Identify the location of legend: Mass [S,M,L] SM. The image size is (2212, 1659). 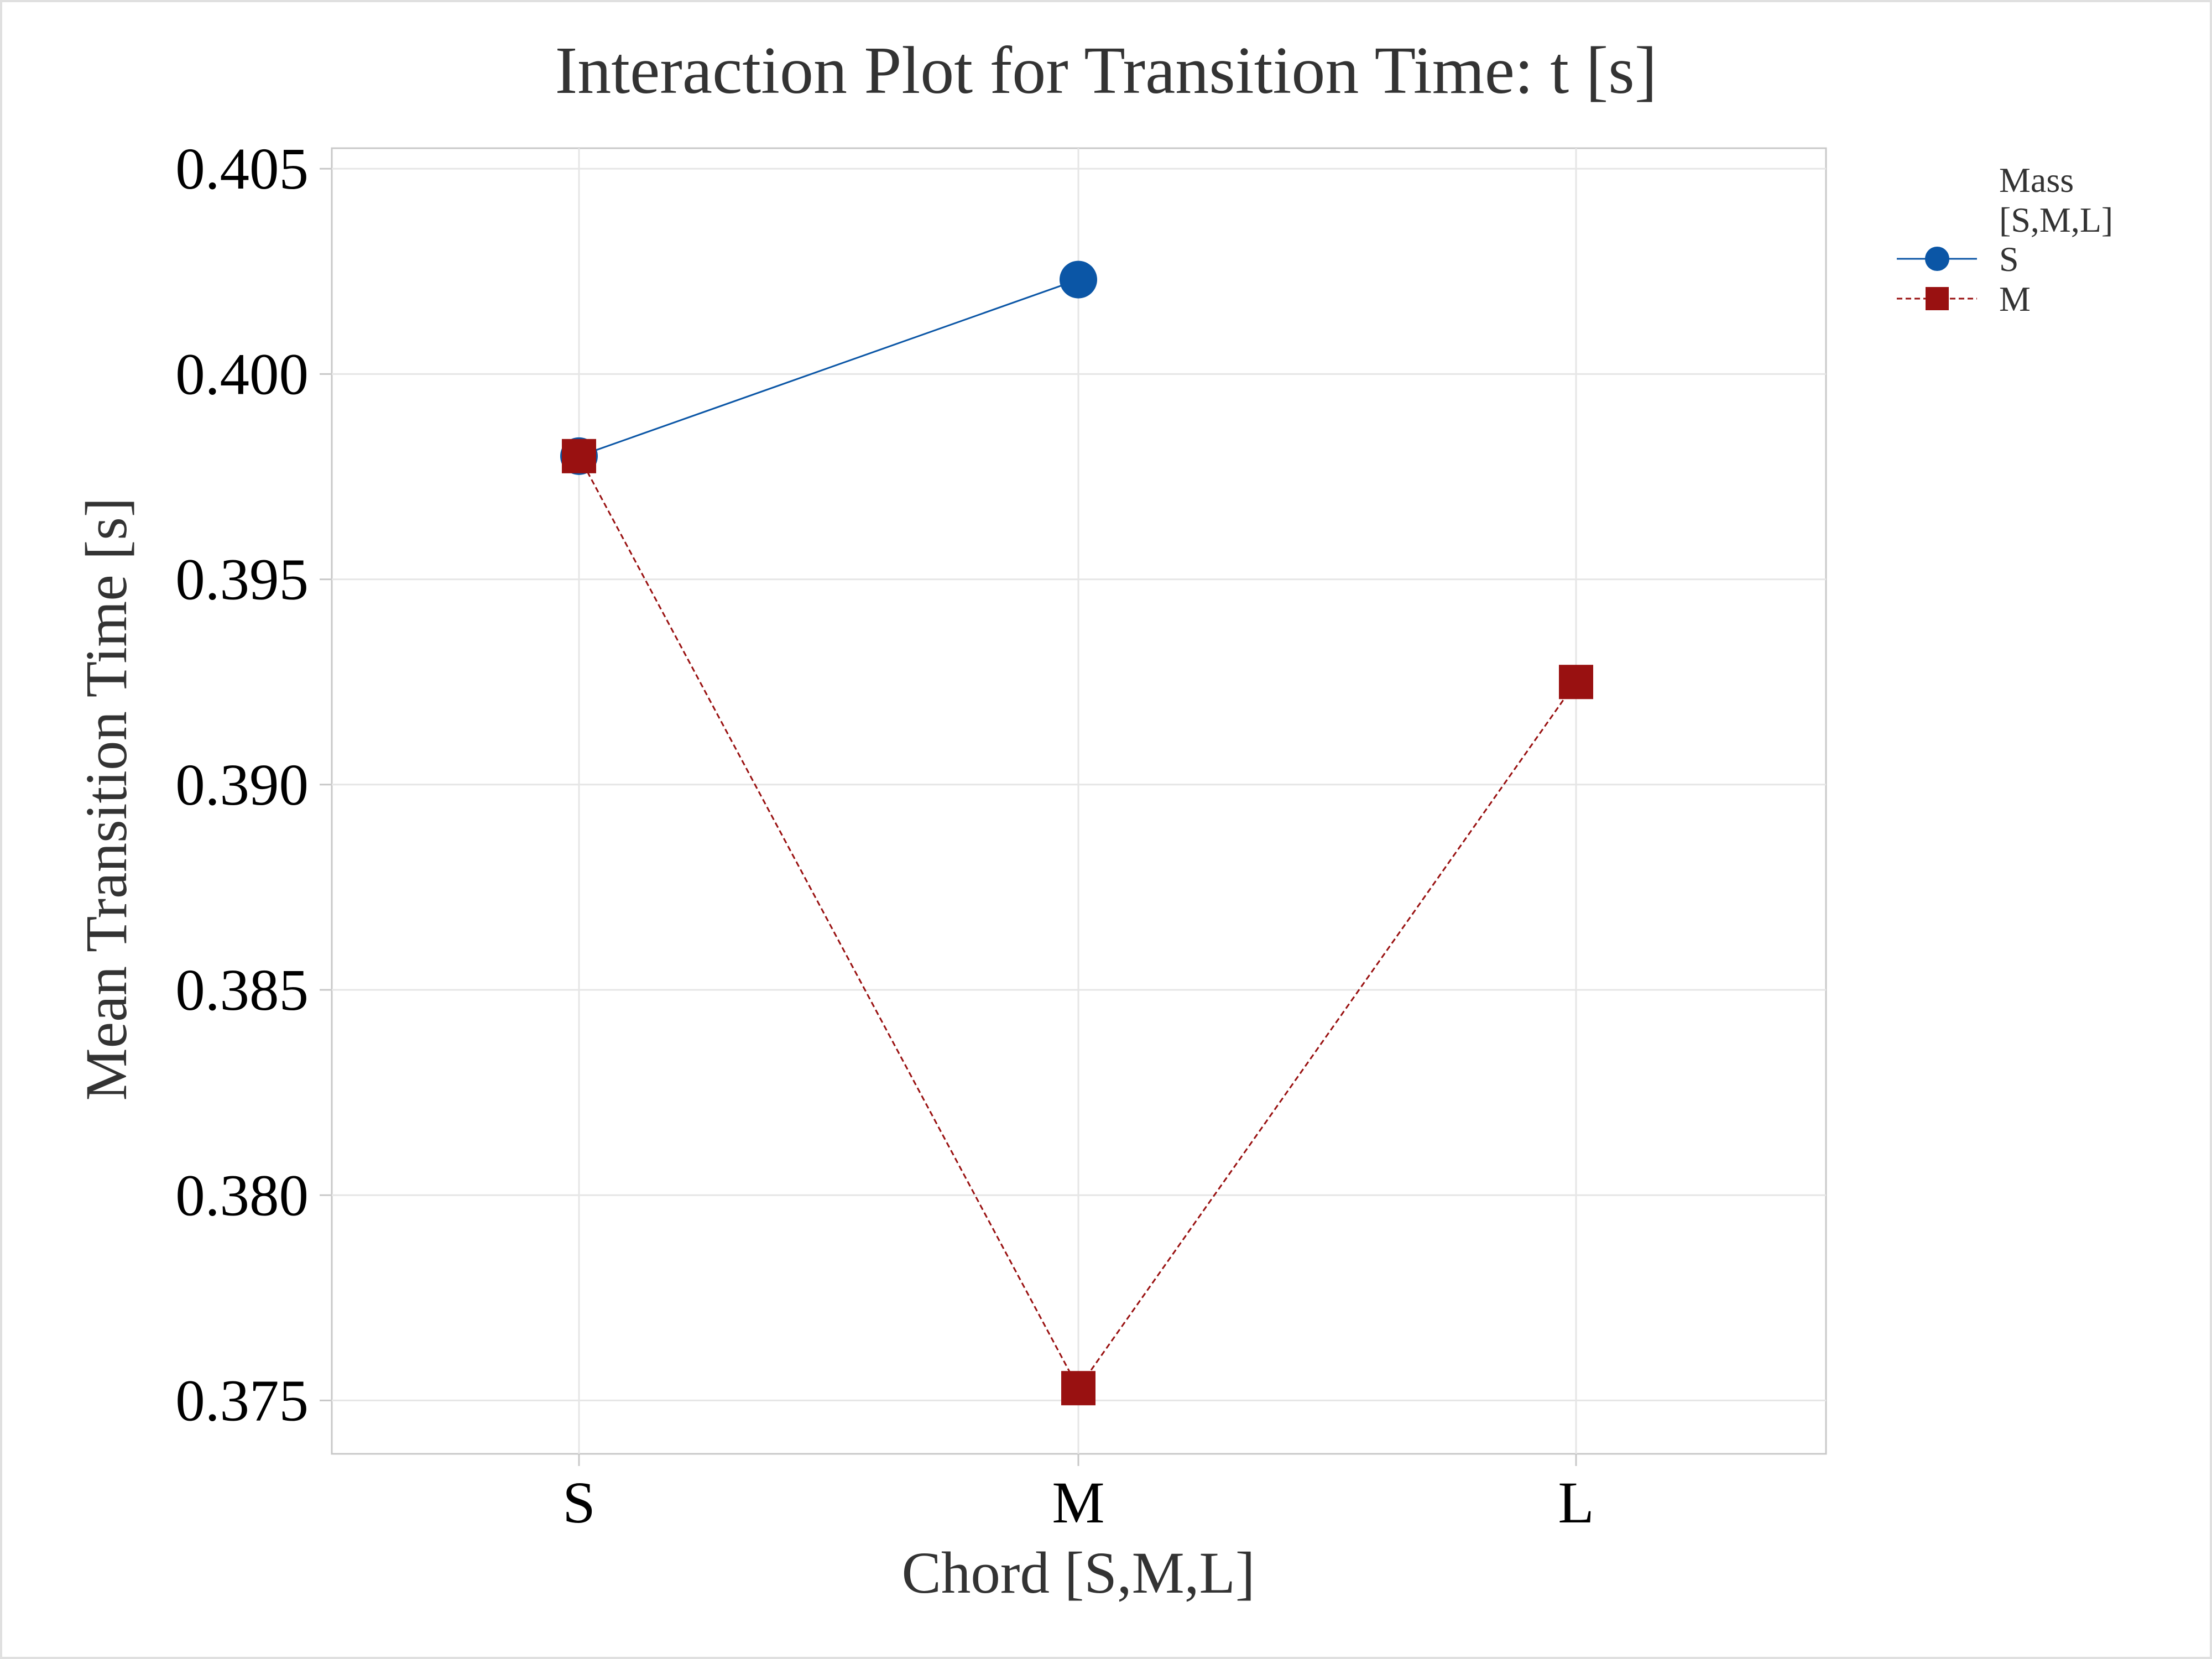
(2005, 240).